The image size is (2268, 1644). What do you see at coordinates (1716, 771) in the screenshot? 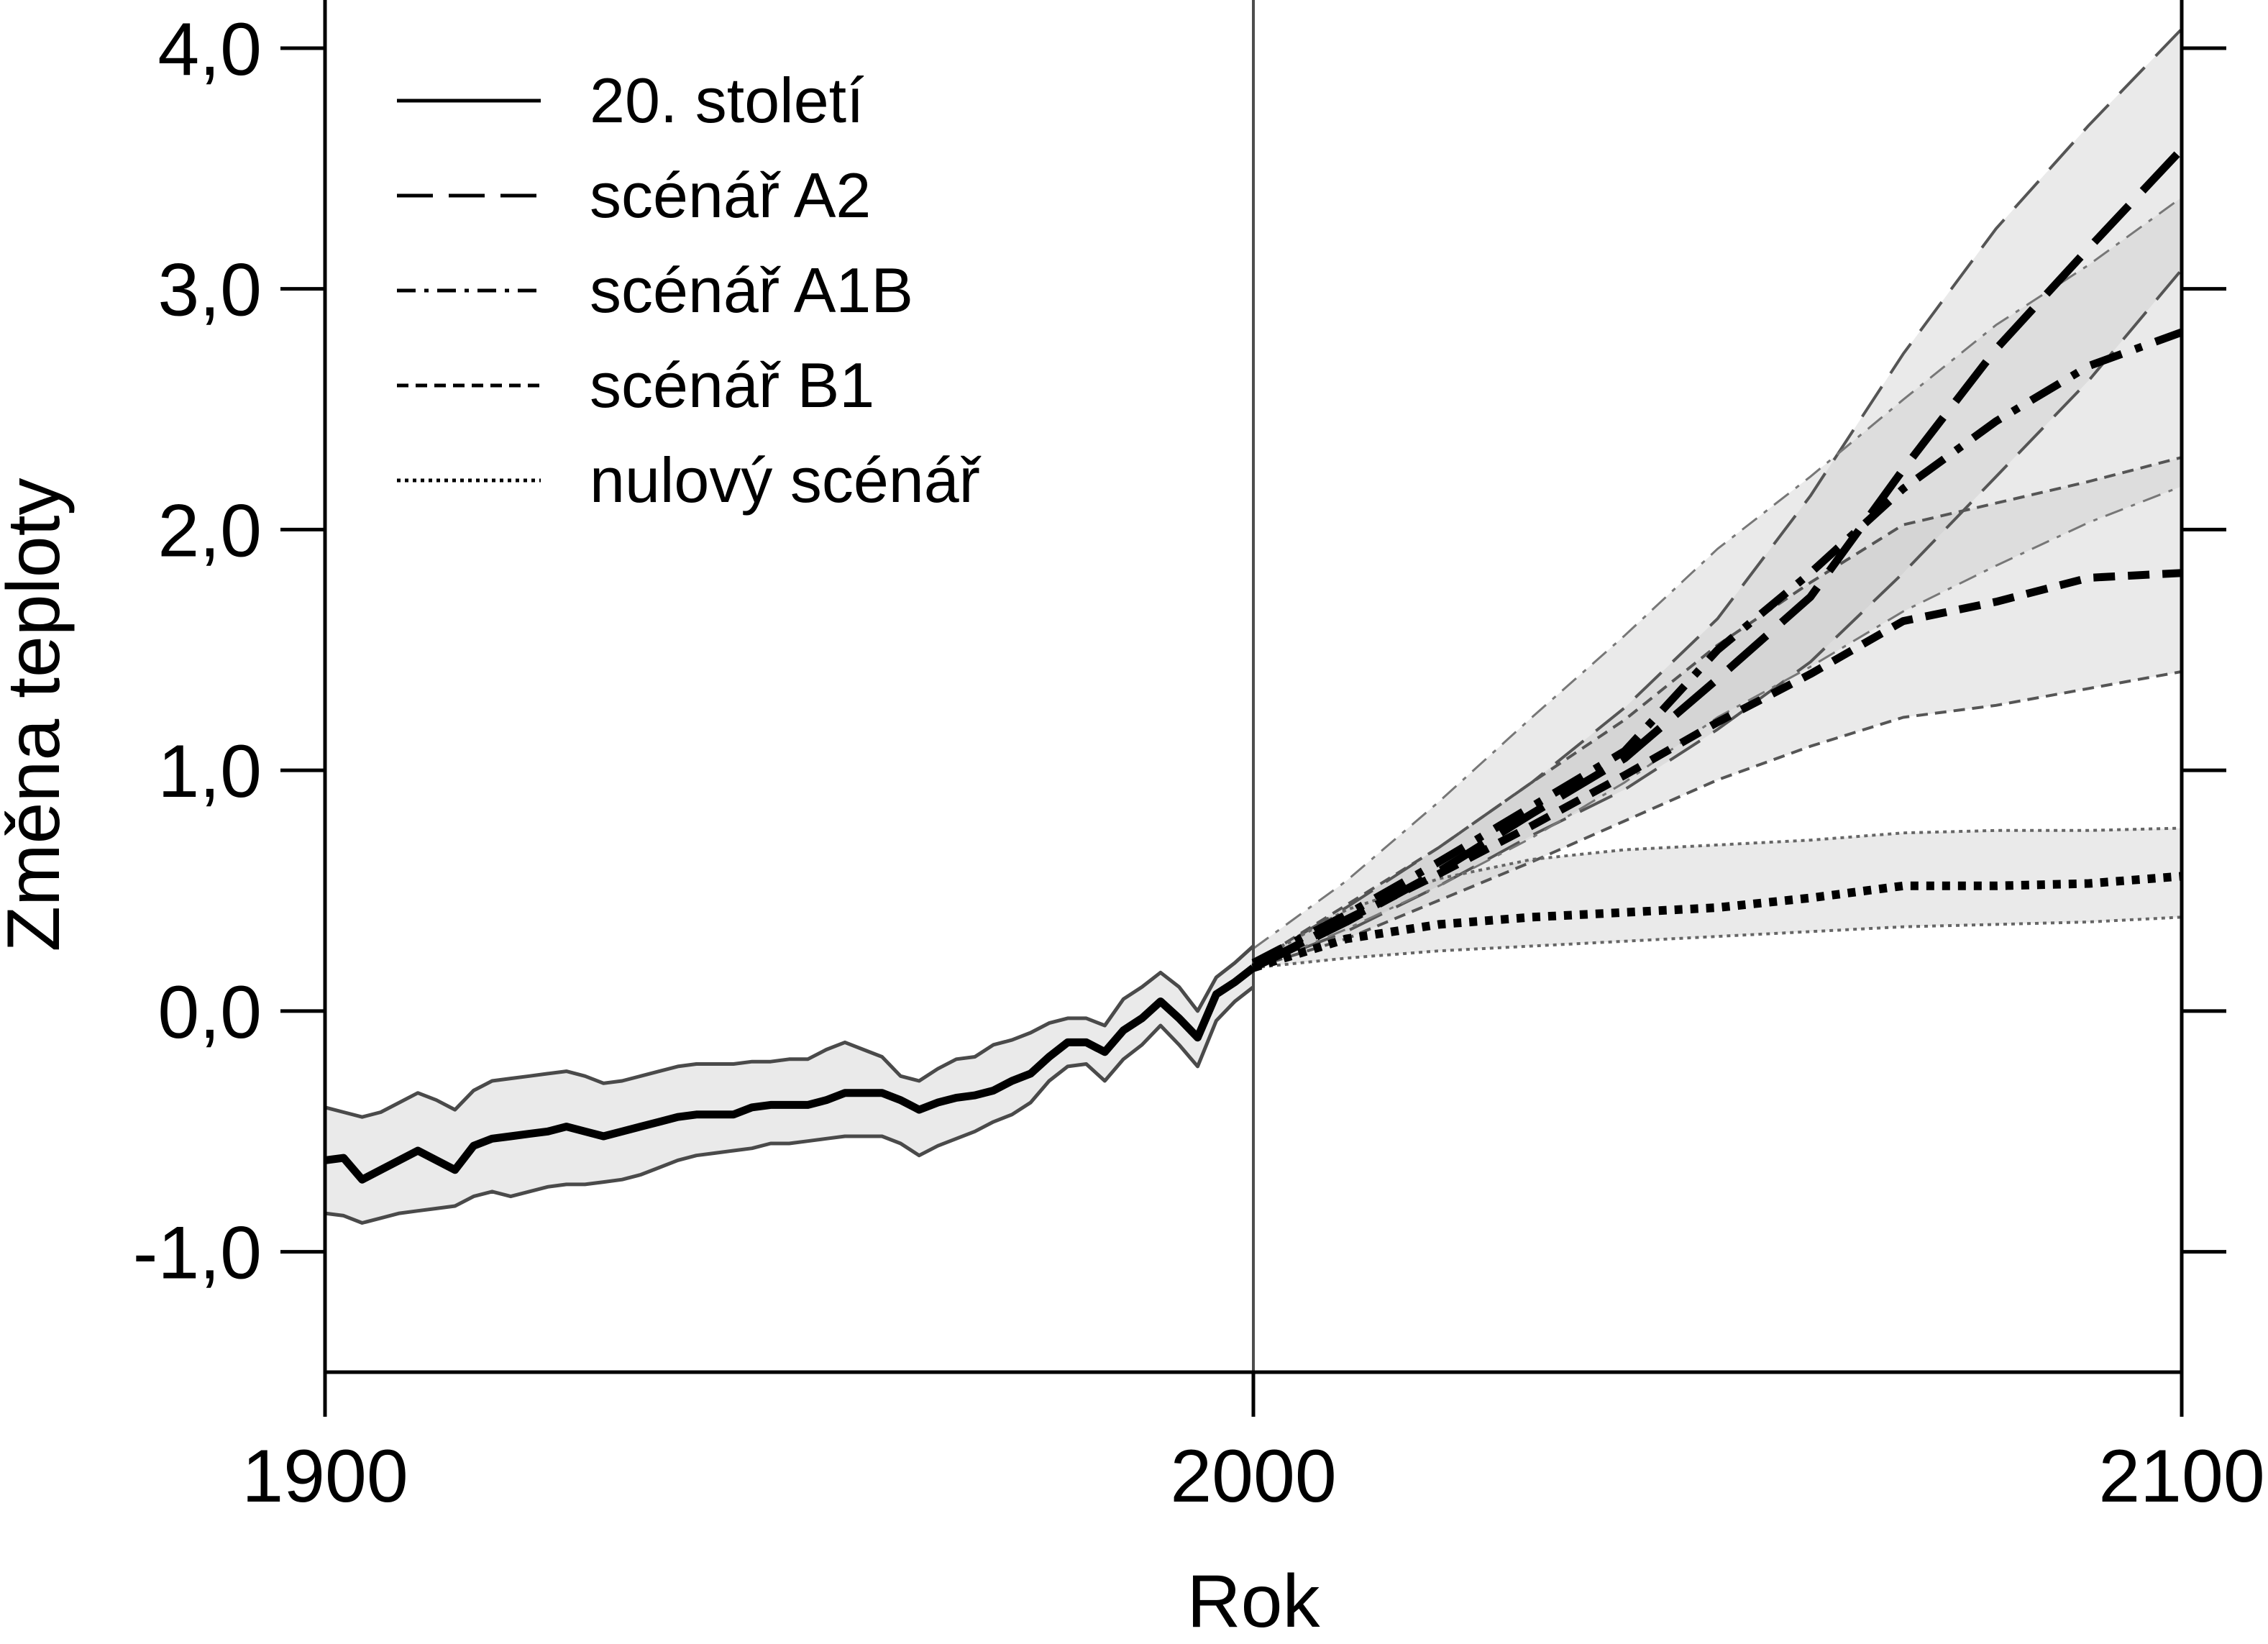
I see `series-line-dash` at bounding box center [1716, 771].